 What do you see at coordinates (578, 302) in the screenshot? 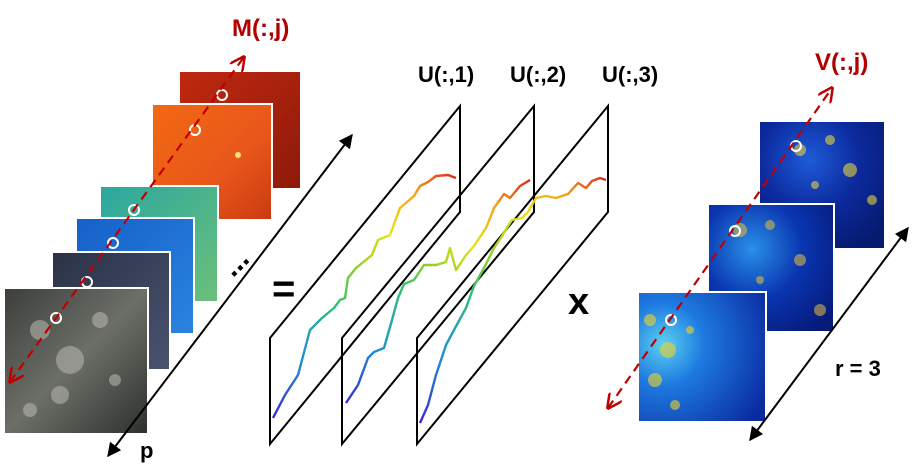
I see `times-sign: x` at bounding box center [578, 302].